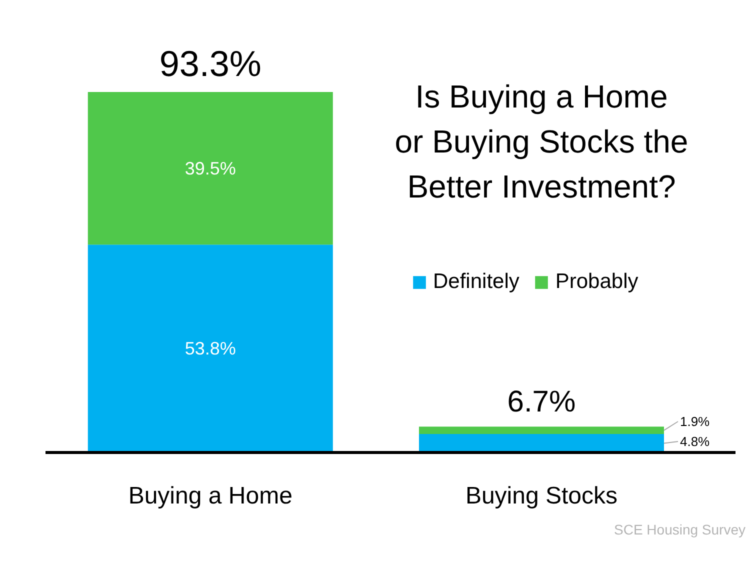 This screenshot has width=750, height=563. What do you see at coordinates (210, 496) in the screenshot?
I see `x-tick-label: Buying a Home` at bounding box center [210, 496].